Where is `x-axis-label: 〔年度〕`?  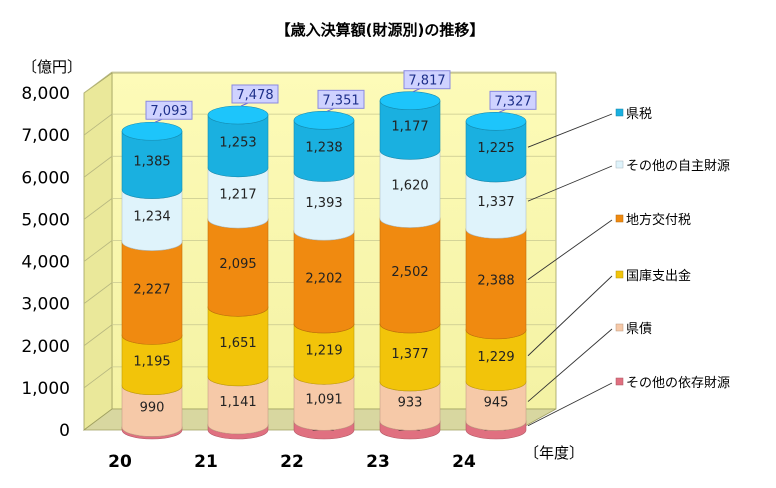 x-axis-label: 〔年度〕 is located at coordinates (554, 453).